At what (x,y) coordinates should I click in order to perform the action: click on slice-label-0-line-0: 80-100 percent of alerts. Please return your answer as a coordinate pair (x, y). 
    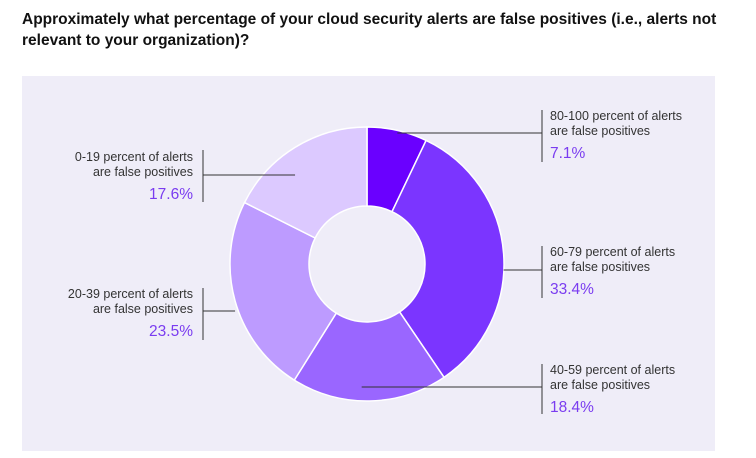
    Looking at the image, I should click on (616, 116).